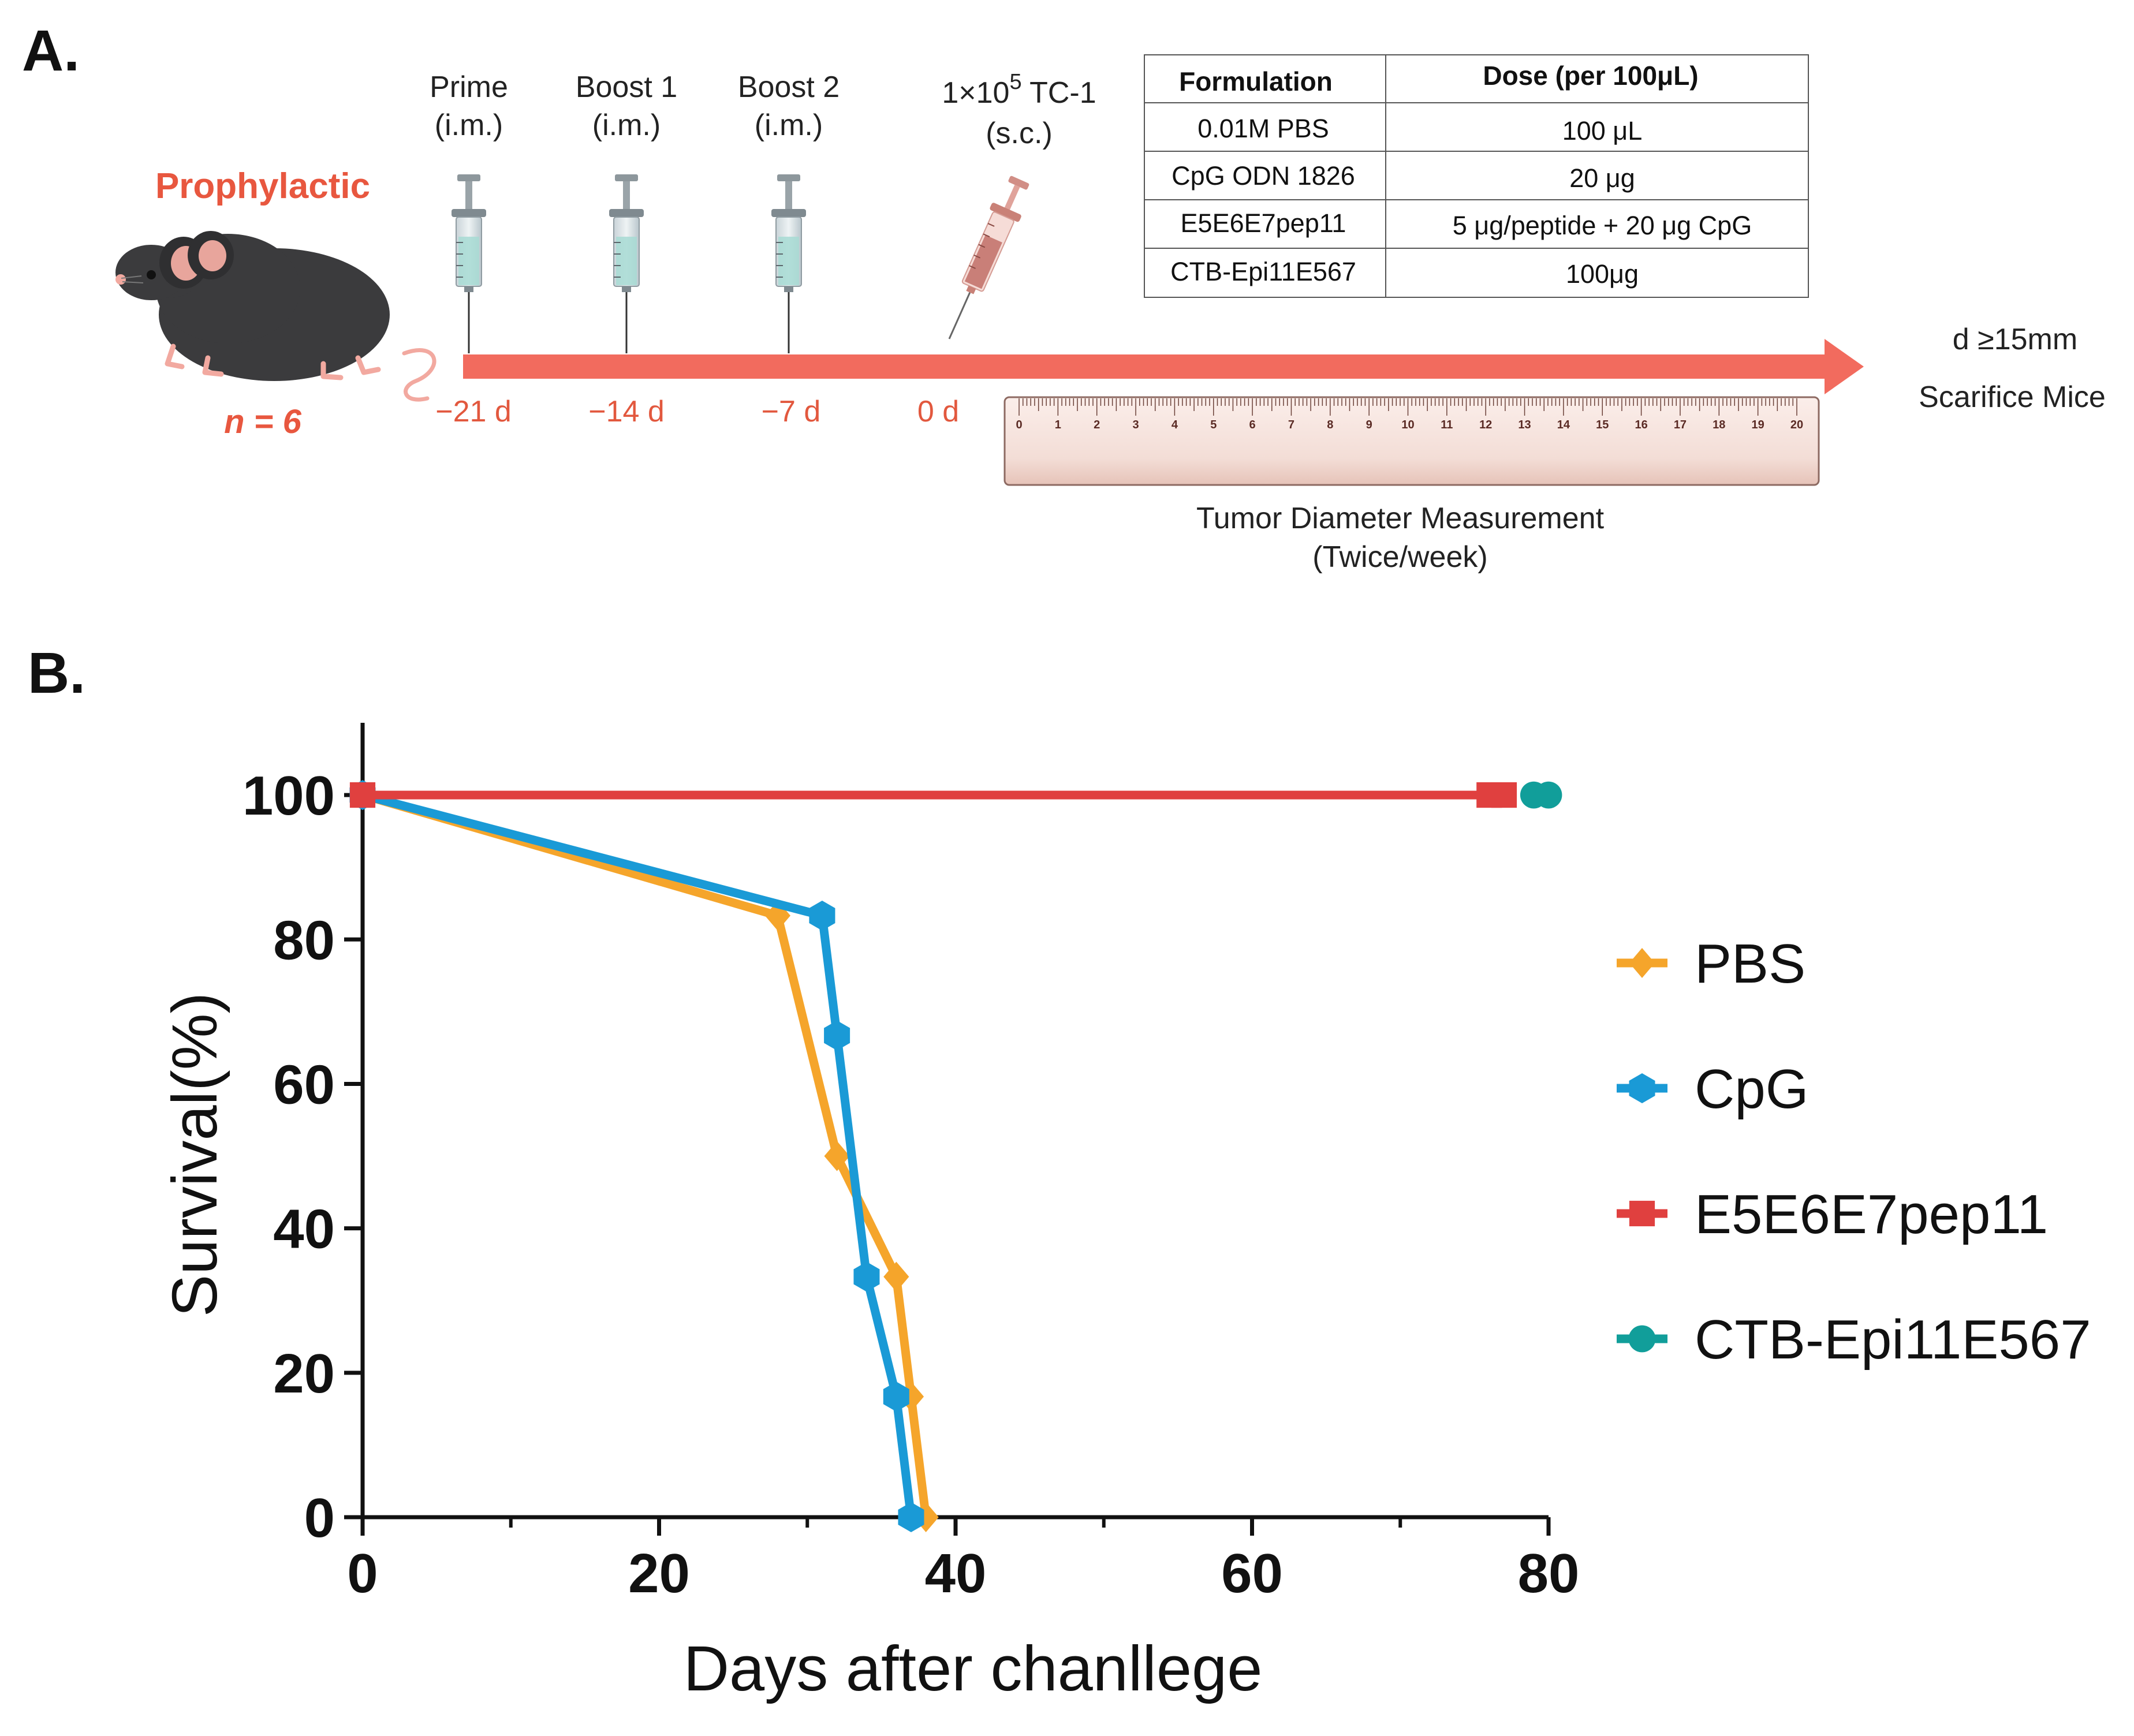 This screenshot has width=2134, height=1736. I want to click on step-boost-1: Boost 1 (i.m.) −14 d, so click(626, 249).